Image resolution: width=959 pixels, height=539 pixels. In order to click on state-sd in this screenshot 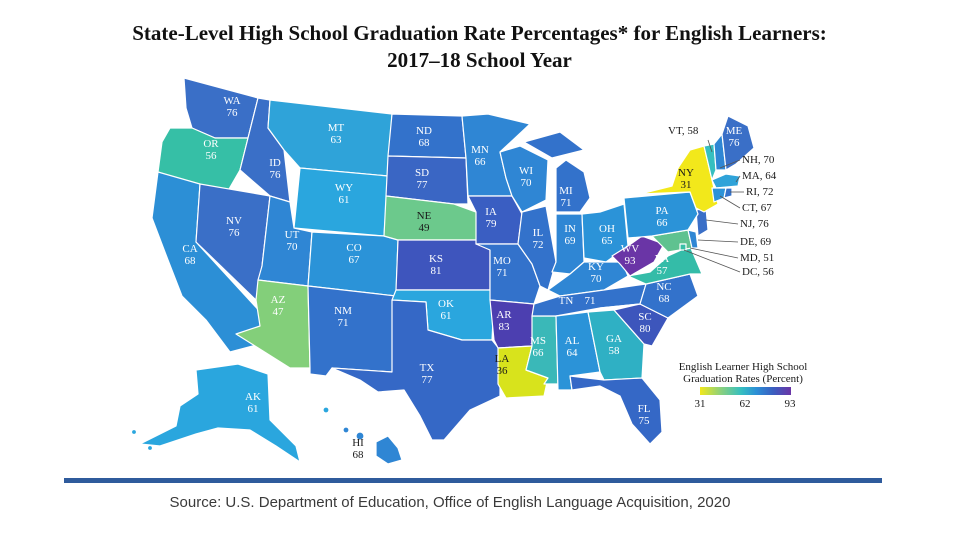, I will do `click(427, 180)`.